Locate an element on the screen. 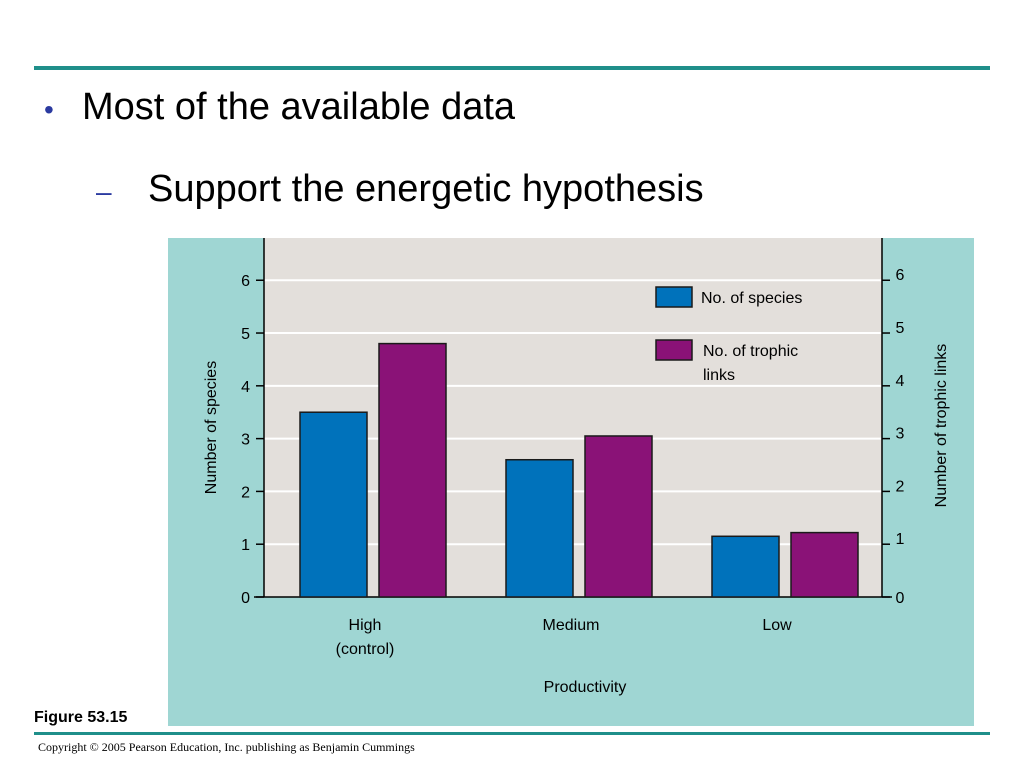  bottom-divider is located at coordinates (512, 733).